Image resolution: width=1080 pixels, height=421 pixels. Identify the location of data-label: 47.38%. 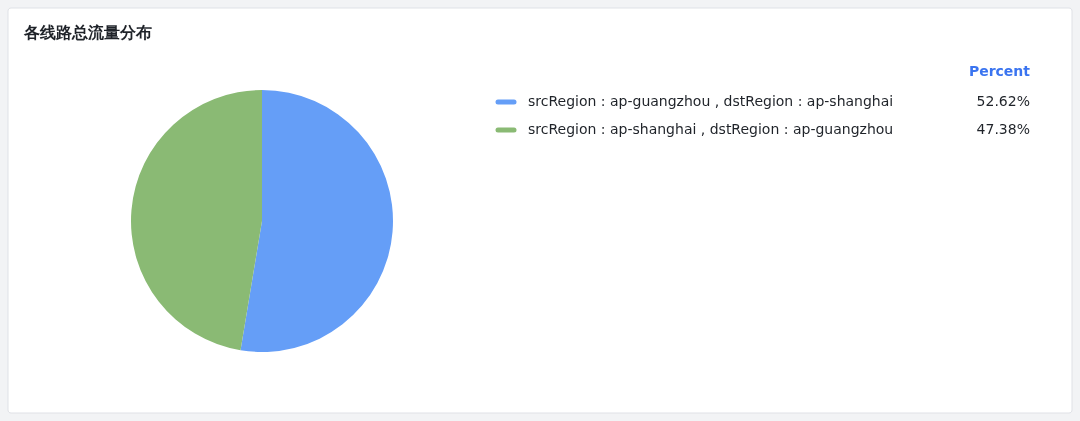
(1003, 129).